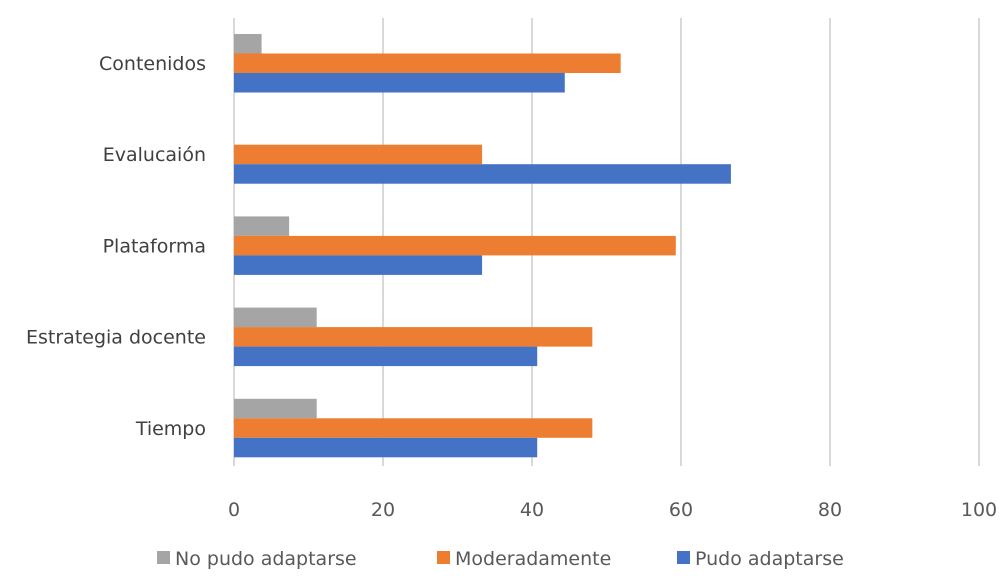 This screenshot has width=1003, height=576. What do you see at coordinates (427, 63) in the screenshot?
I see `bar-contenidos-moderadamente` at bounding box center [427, 63].